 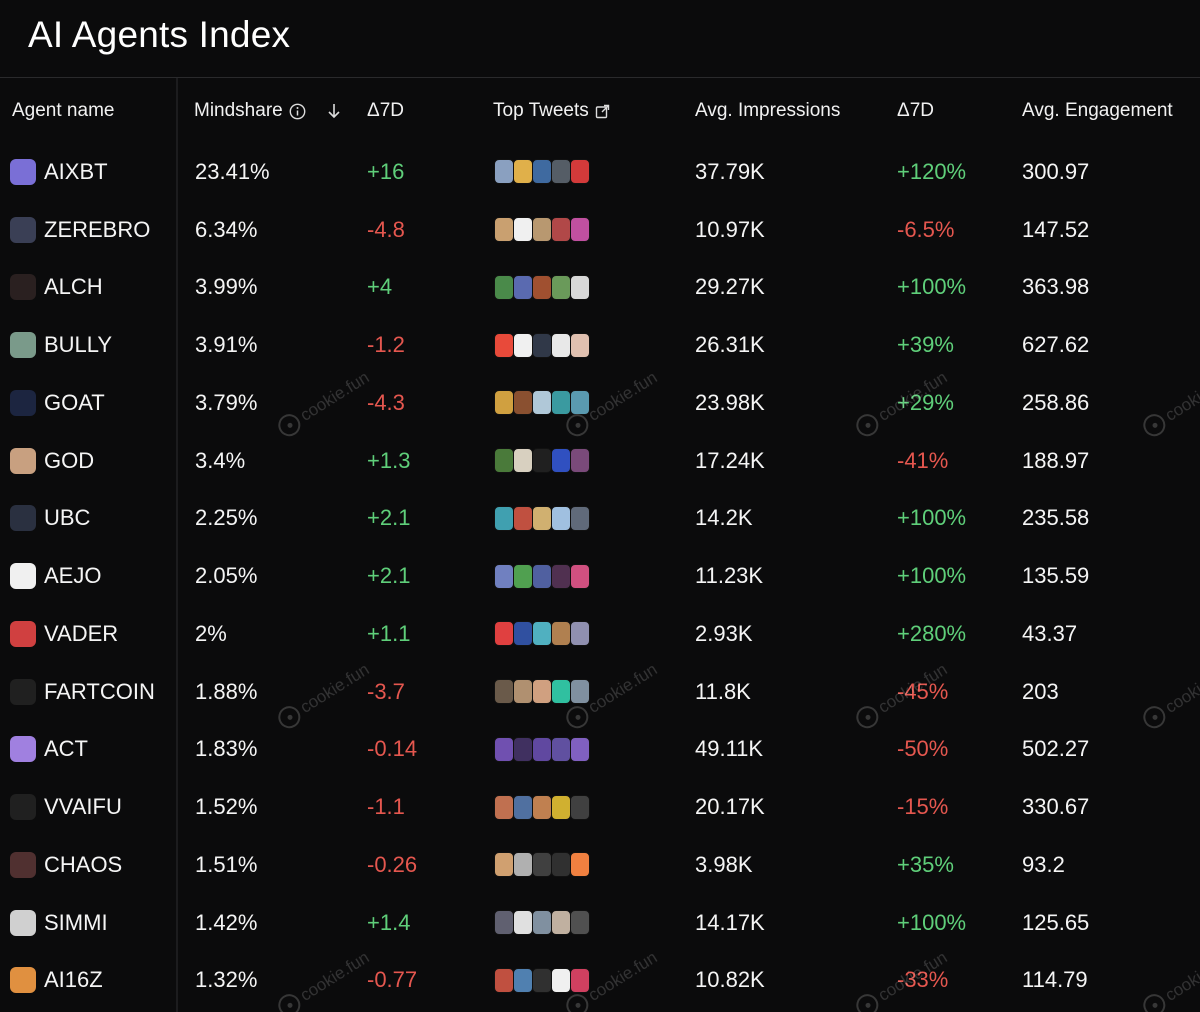 I want to click on agent-name-cell: ACT, so click(x=49, y=750).